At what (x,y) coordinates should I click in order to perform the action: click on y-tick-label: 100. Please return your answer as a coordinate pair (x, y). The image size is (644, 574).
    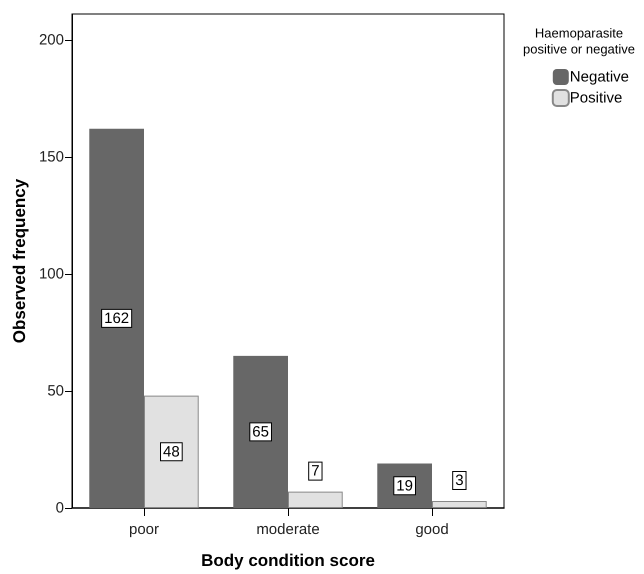
    Looking at the image, I should click on (51, 273).